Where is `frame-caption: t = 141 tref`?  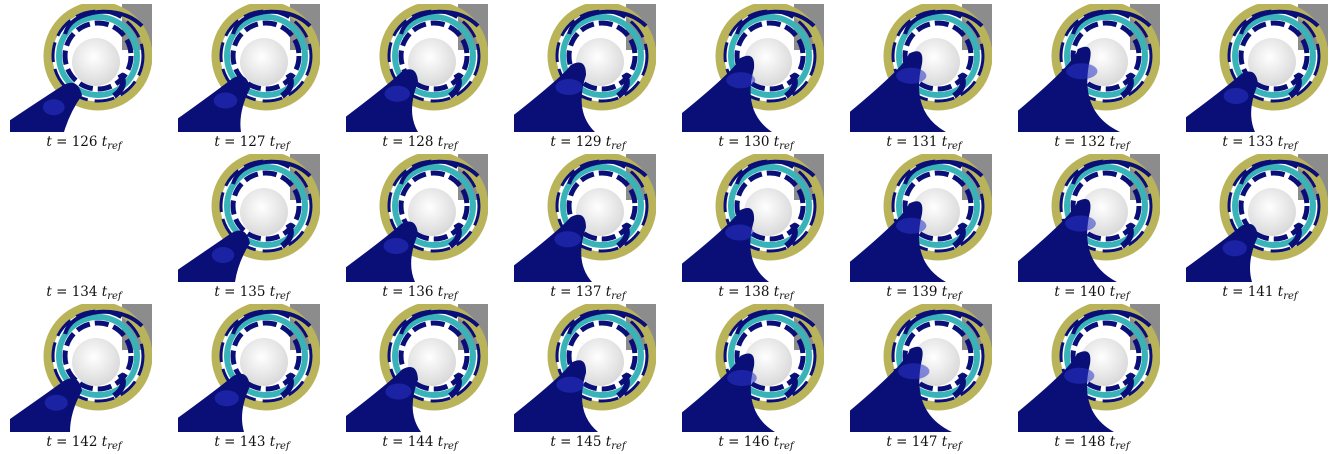
frame-caption: t = 141 tref is located at coordinates (1260, 293).